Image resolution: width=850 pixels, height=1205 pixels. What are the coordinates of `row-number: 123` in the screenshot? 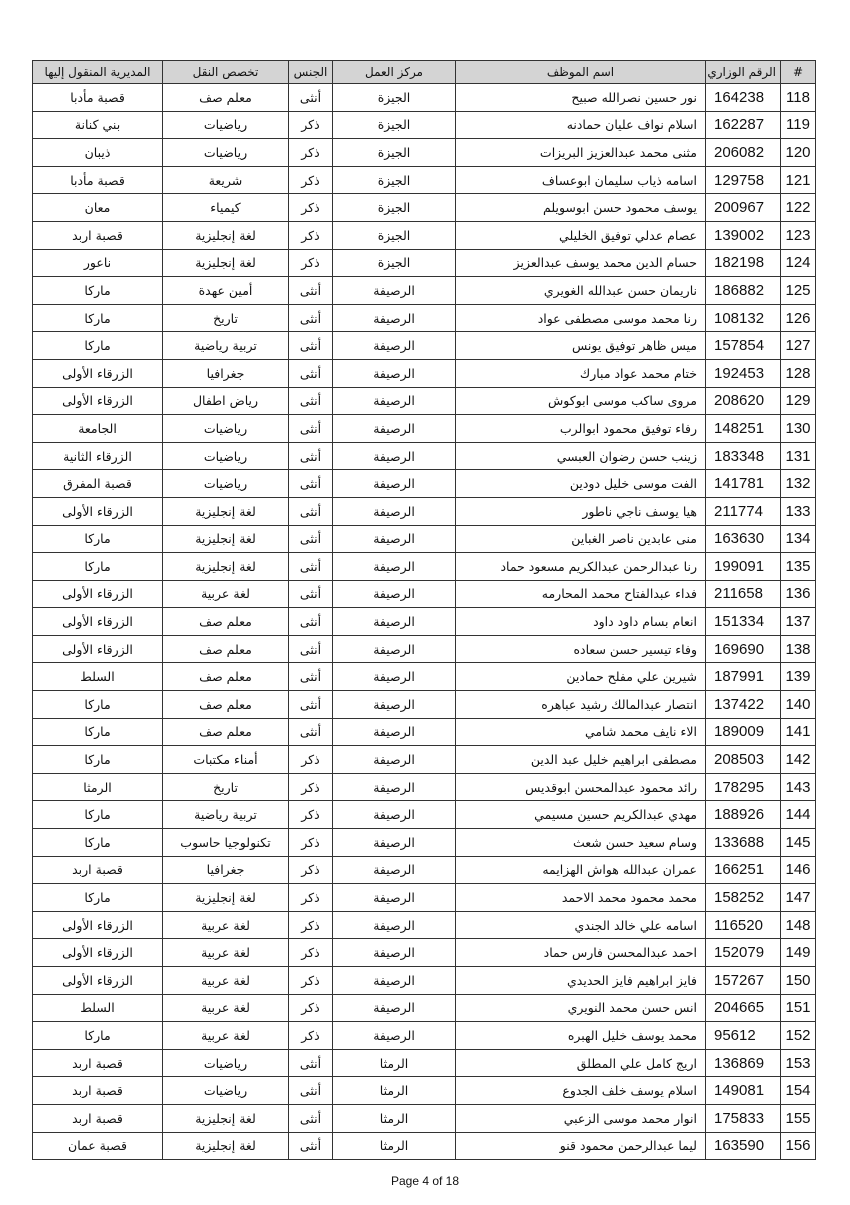 It's located at (798, 235).